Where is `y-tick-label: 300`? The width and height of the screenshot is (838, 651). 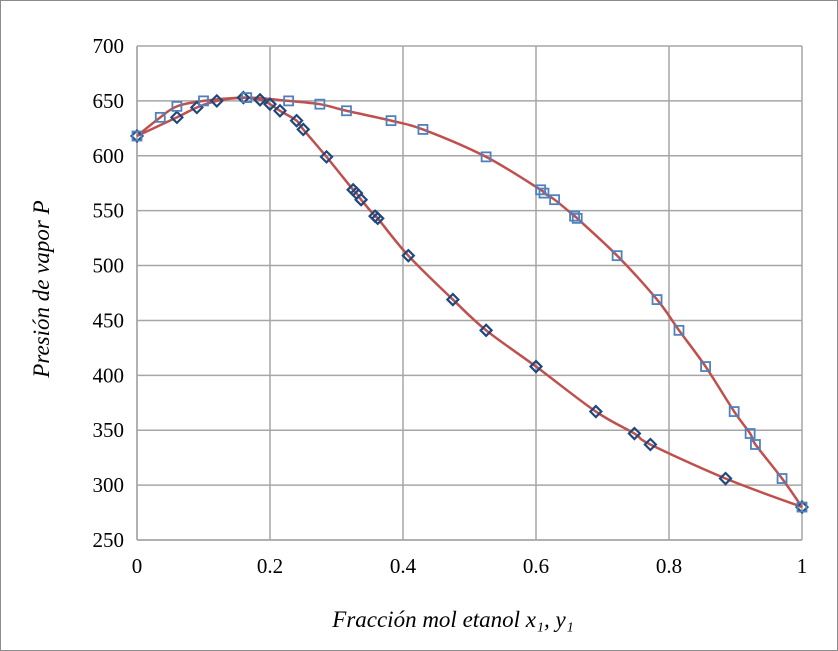
y-tick-label: 300 is located at coordinates (109, 485).